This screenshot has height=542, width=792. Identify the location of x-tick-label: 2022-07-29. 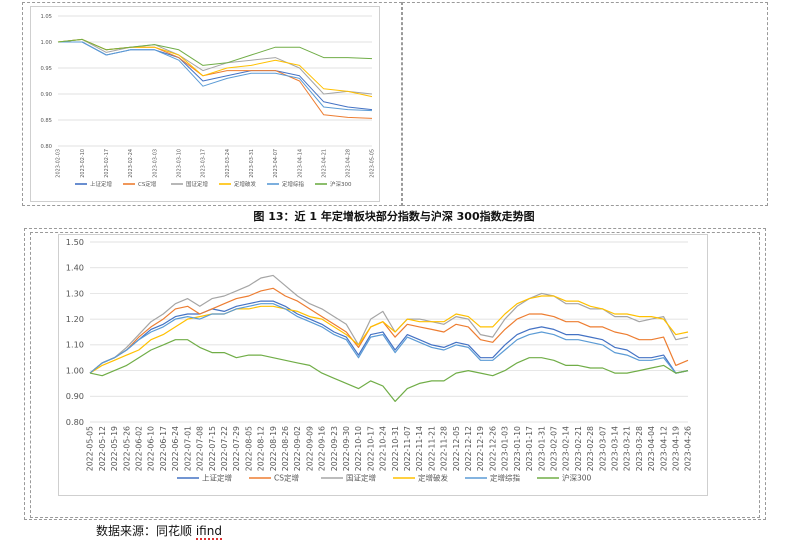
(236, 448).